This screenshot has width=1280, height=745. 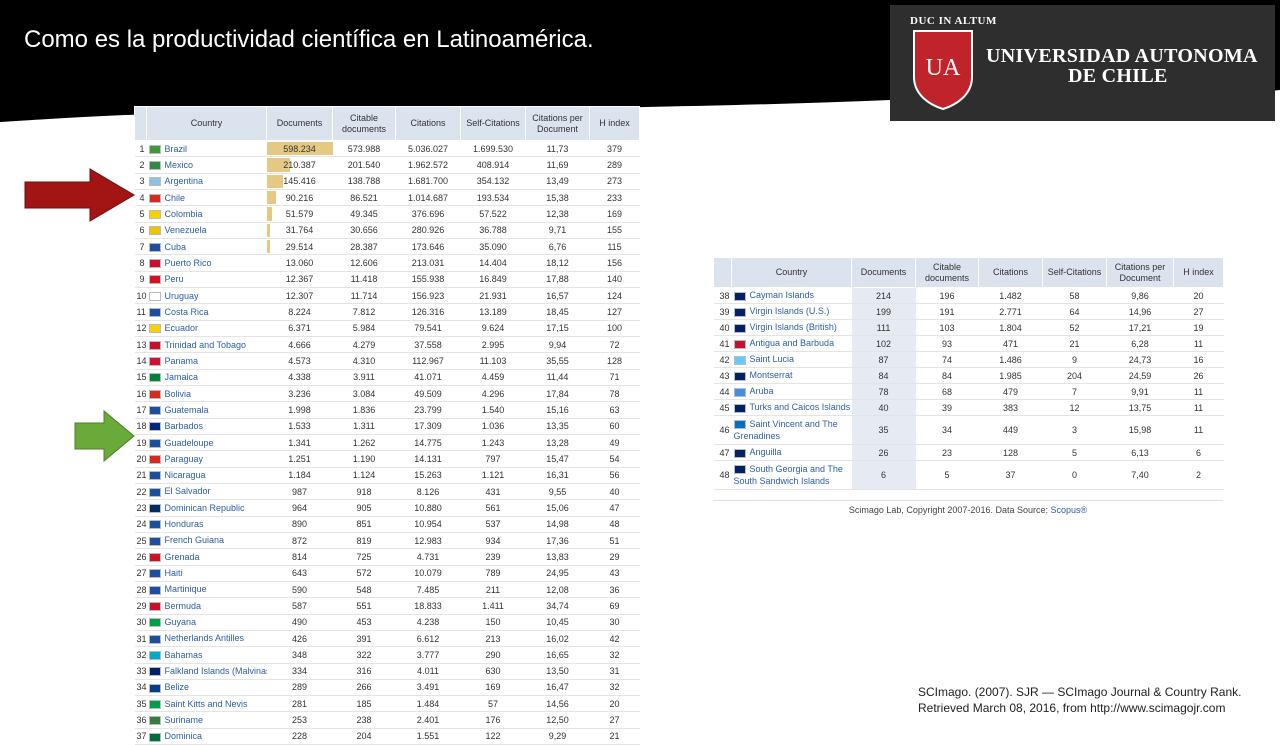 What do you see at coordinates (185, 475) in the screenshot?
I see `country-link: Nicaragua` at bounding box center [185, 475].